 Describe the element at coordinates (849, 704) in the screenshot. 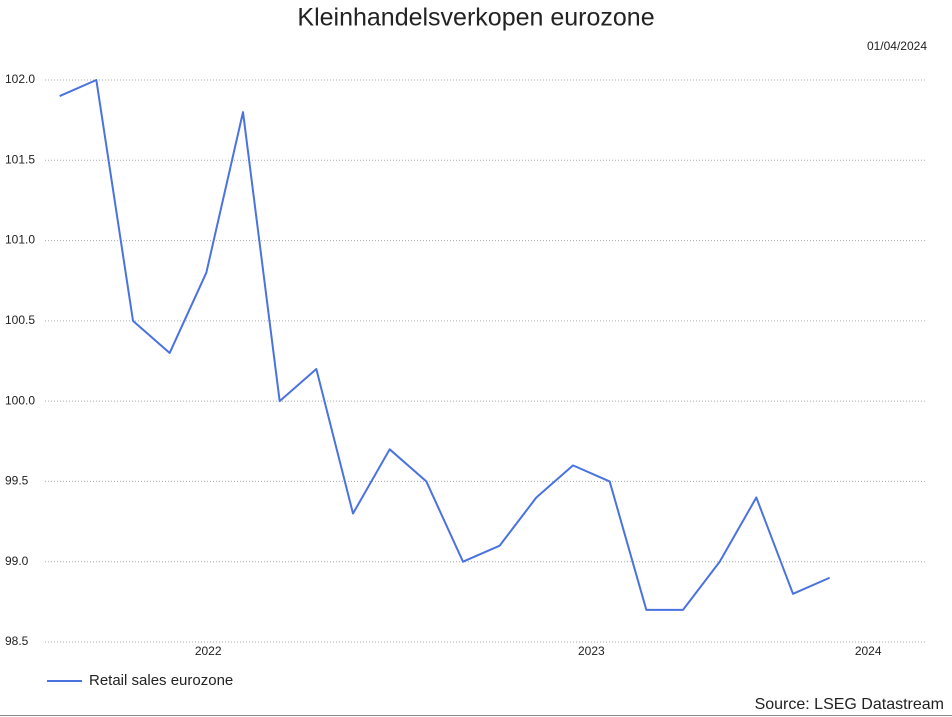

I see `source-label: Source: LSEG Datastream` at that location.